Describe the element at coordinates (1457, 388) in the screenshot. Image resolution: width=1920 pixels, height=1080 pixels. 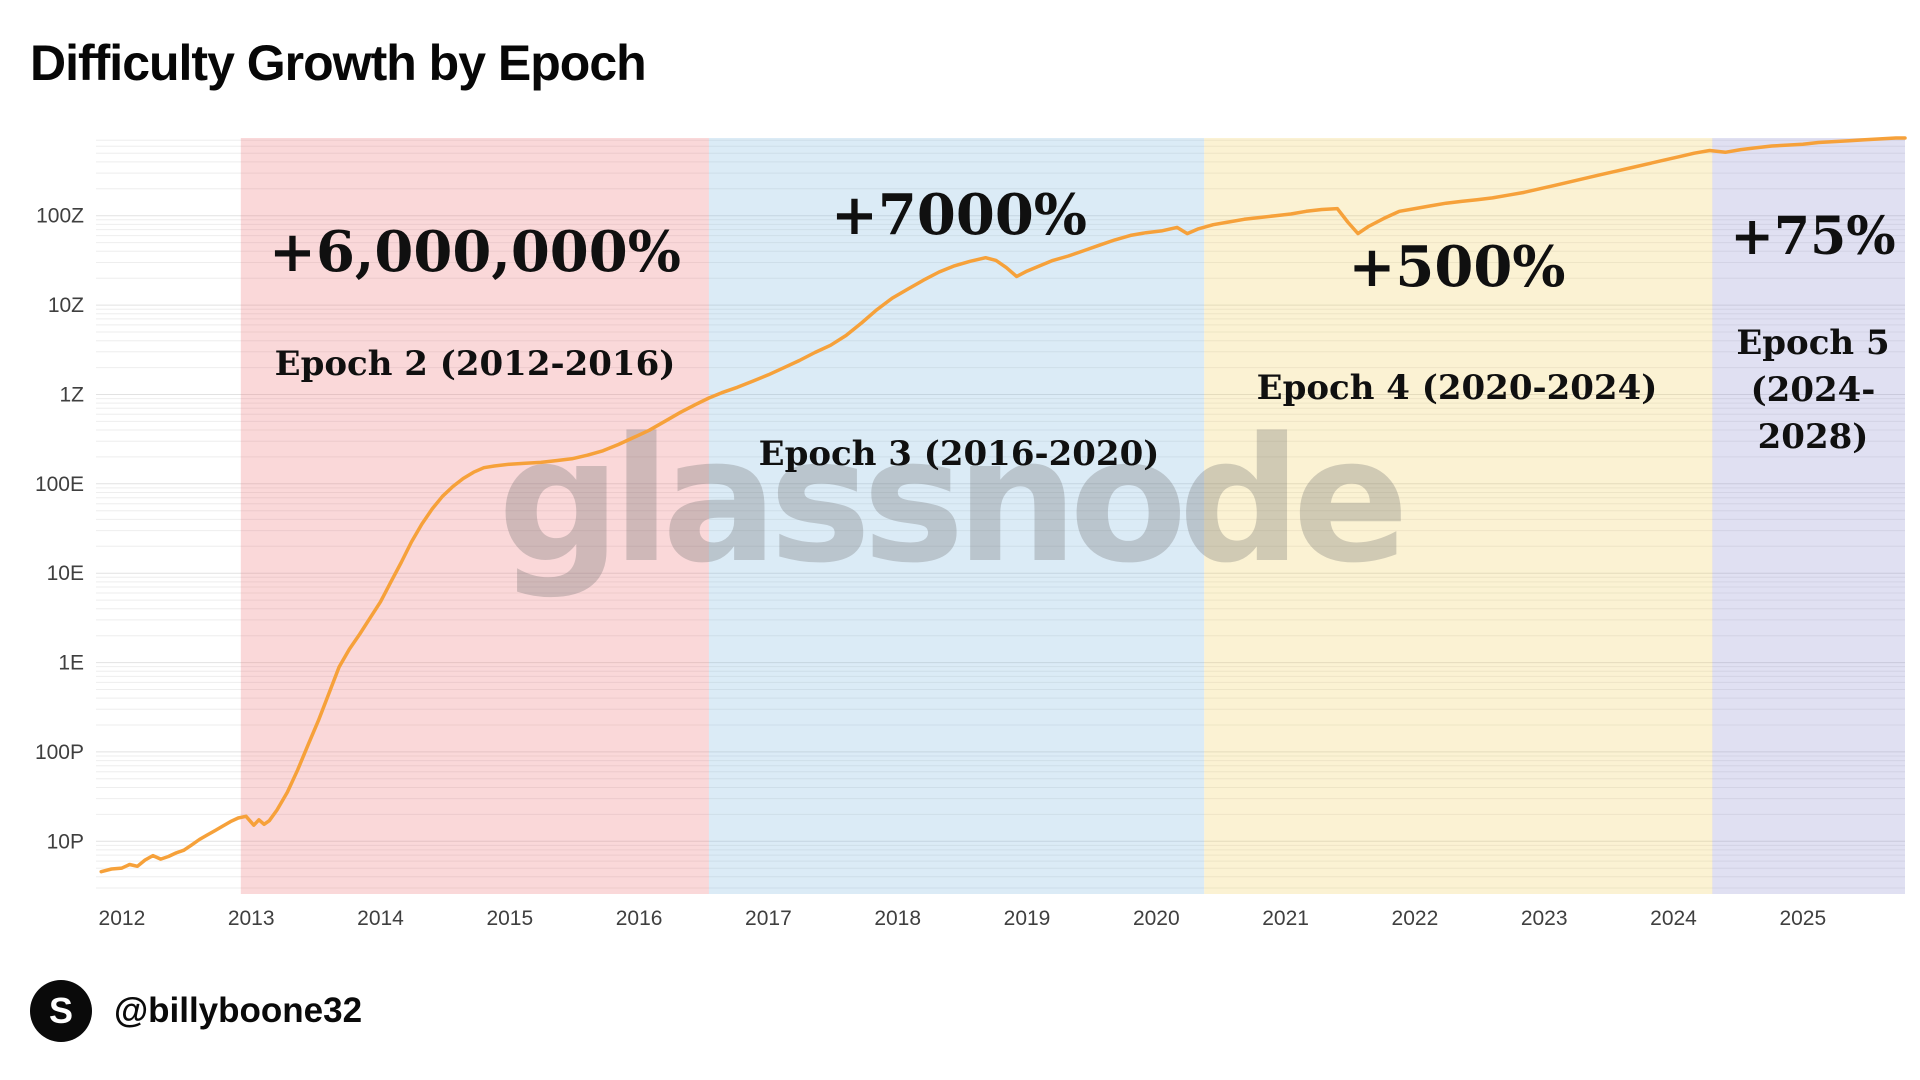
I see `epoch4-label: Epoch 4 (2020-2024)` at that location.